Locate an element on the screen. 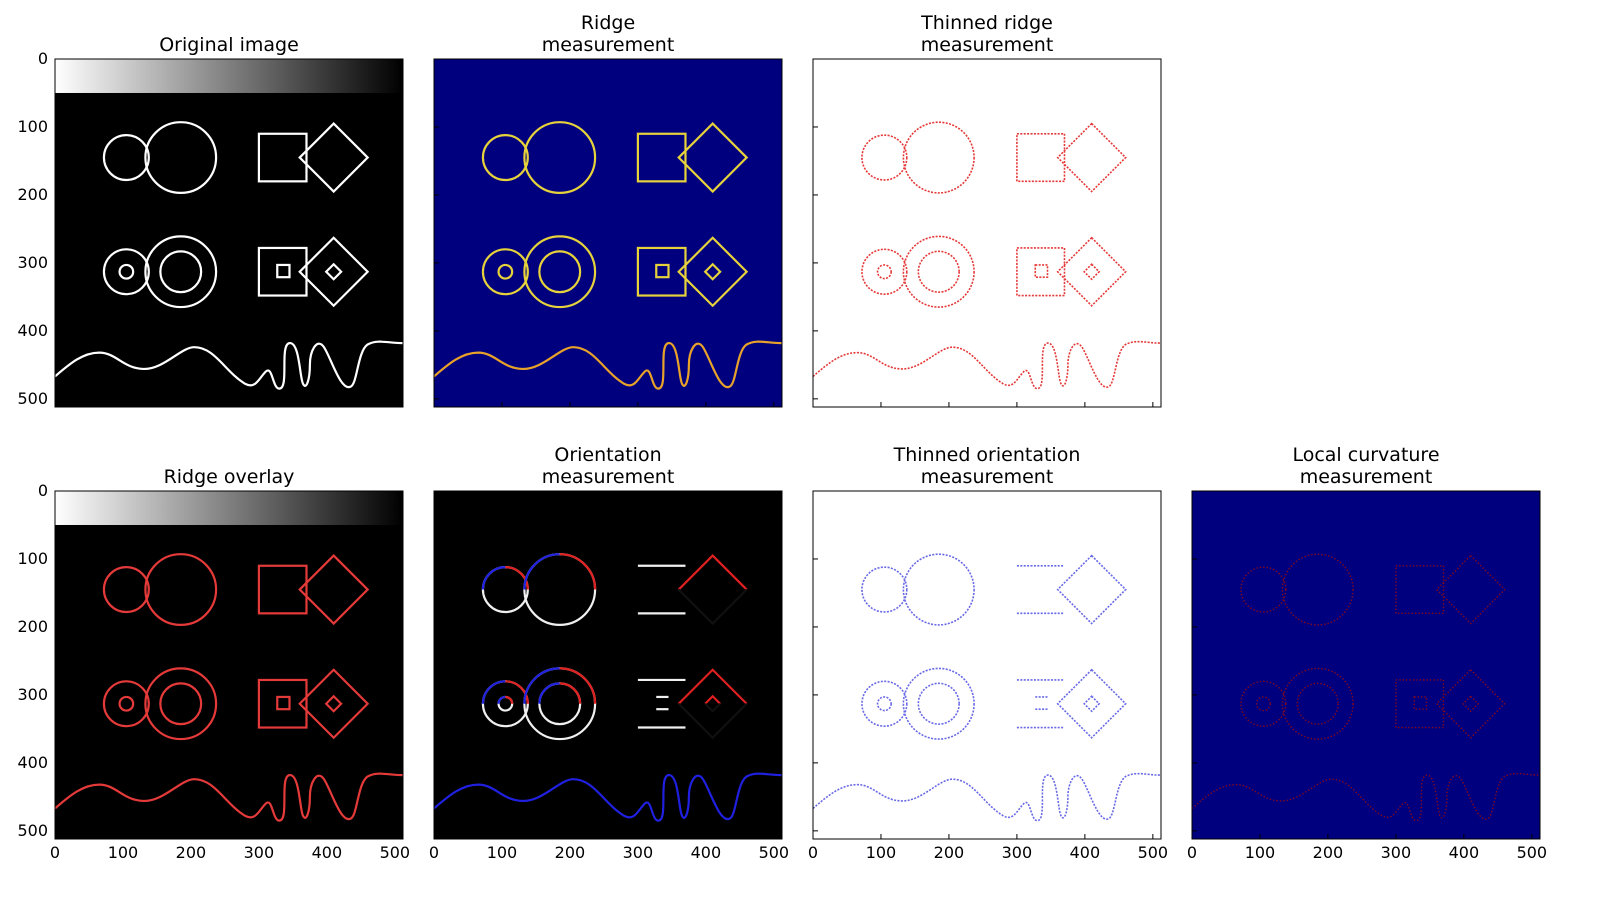  y-tick-label: 0 is located at coordinates (43, 490).